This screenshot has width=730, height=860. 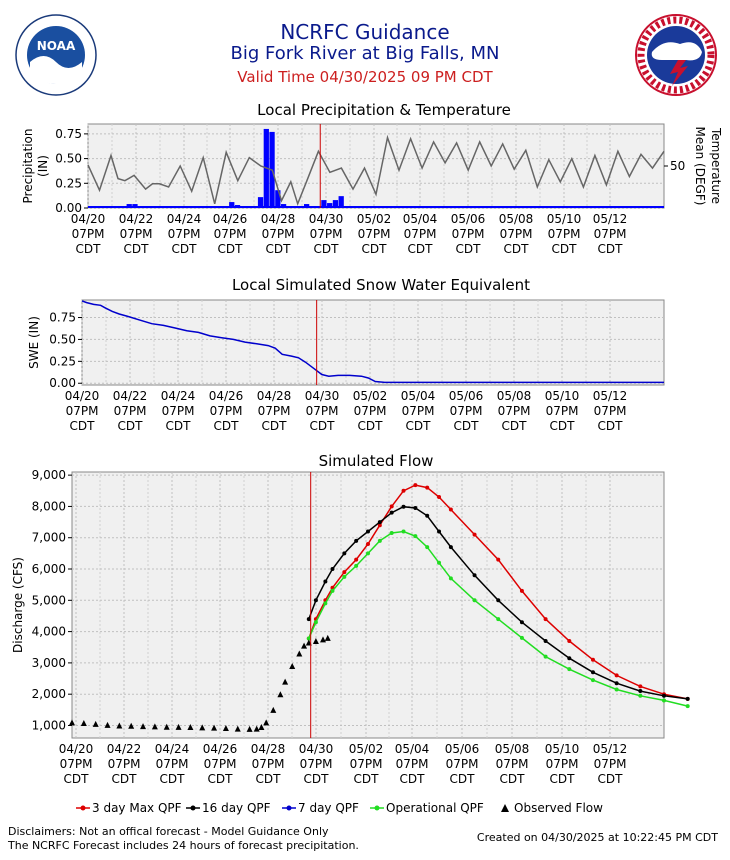 What do you see at coordinates (56, 46) in the screenshot?
I see `noaa-logo-text: NOAA` at bounding box center [56, 46].